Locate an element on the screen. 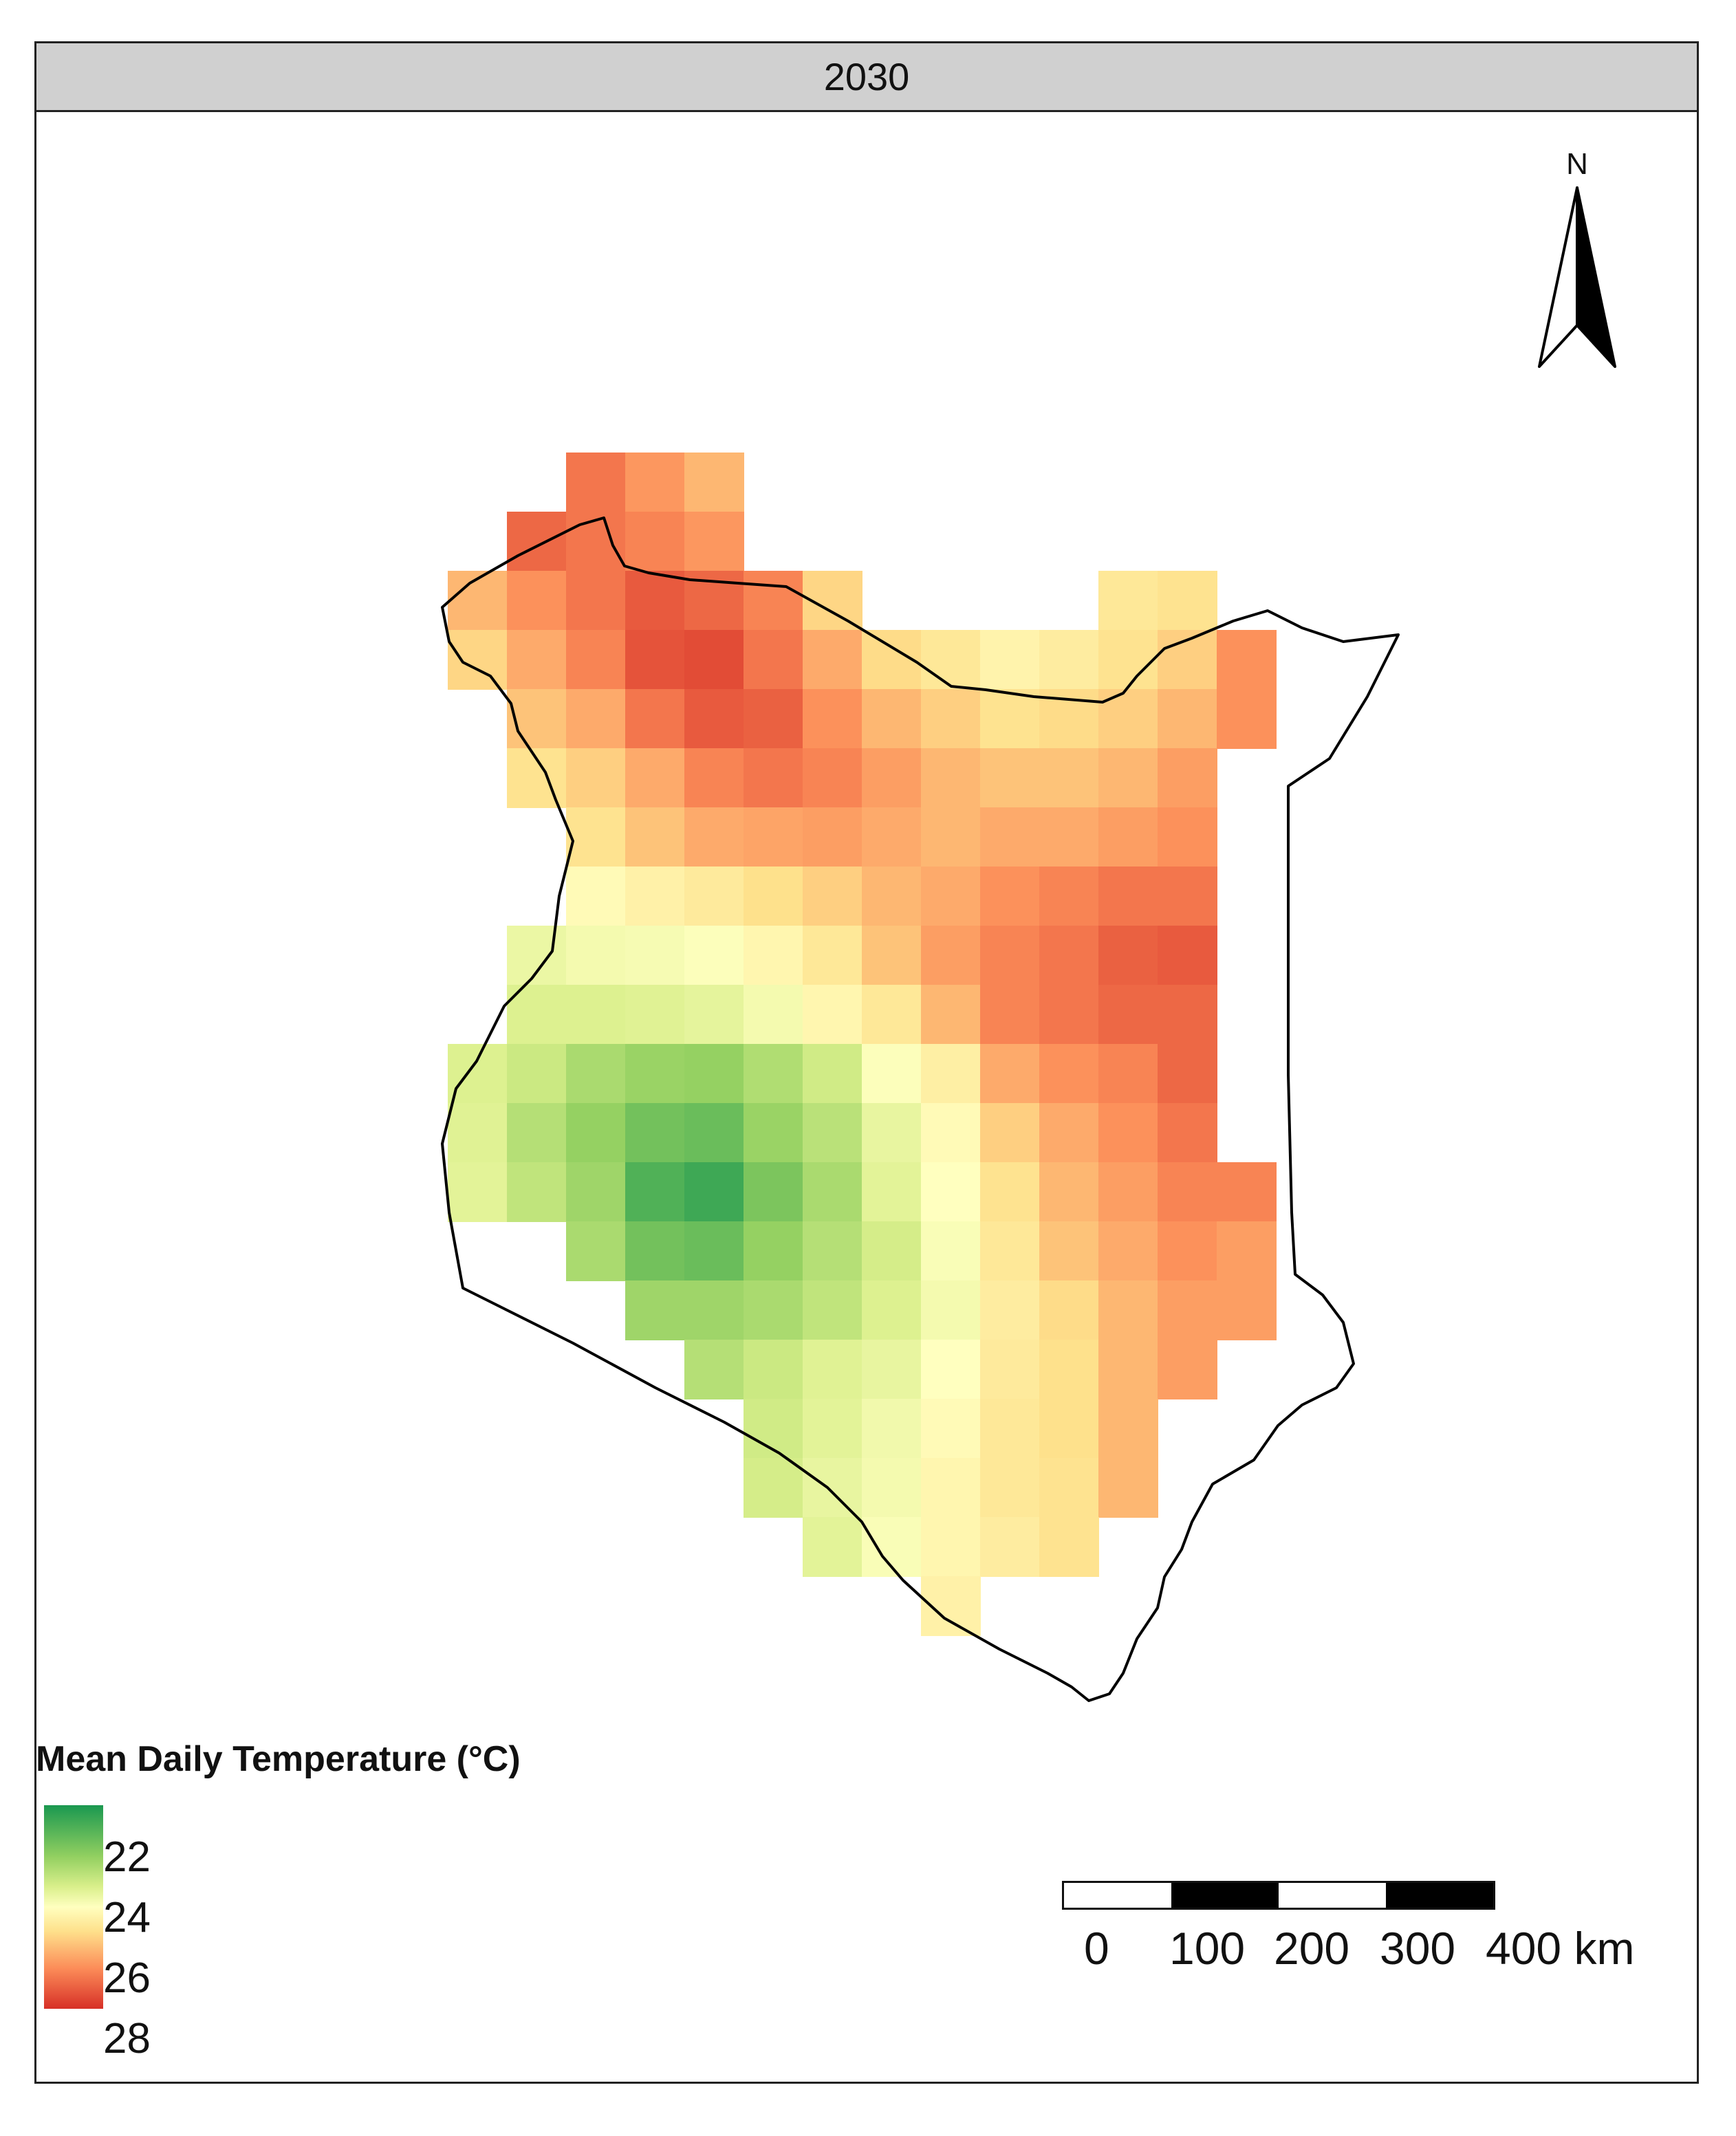 This screenshot has width=1736, height=2136. panel-title: 2030 is located at coordinates (866, 76).